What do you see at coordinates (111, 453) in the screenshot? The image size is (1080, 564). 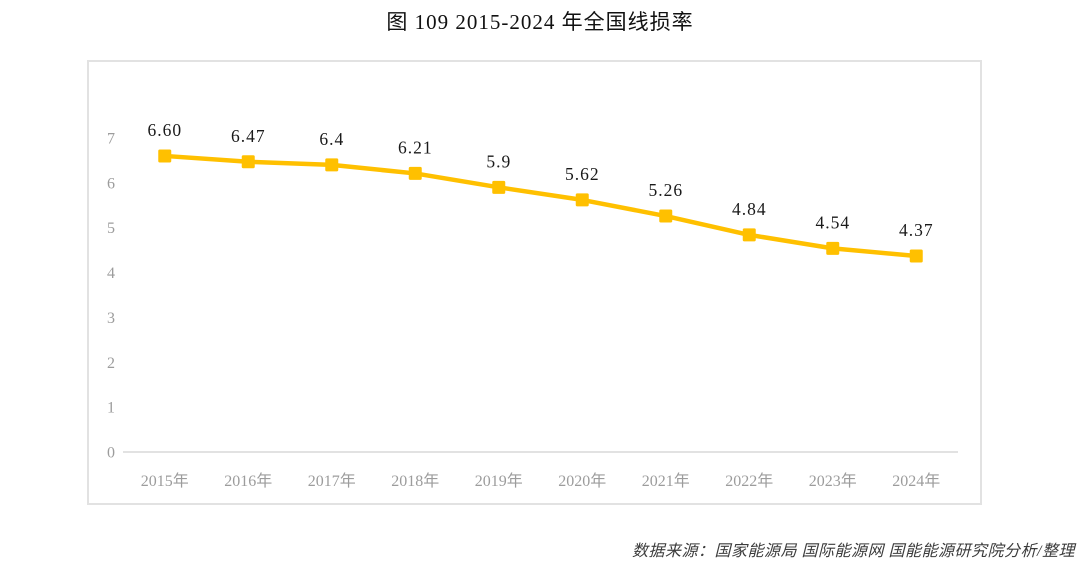 I see `y-axis-tick-label: 0` at bounding box center [111, 453].